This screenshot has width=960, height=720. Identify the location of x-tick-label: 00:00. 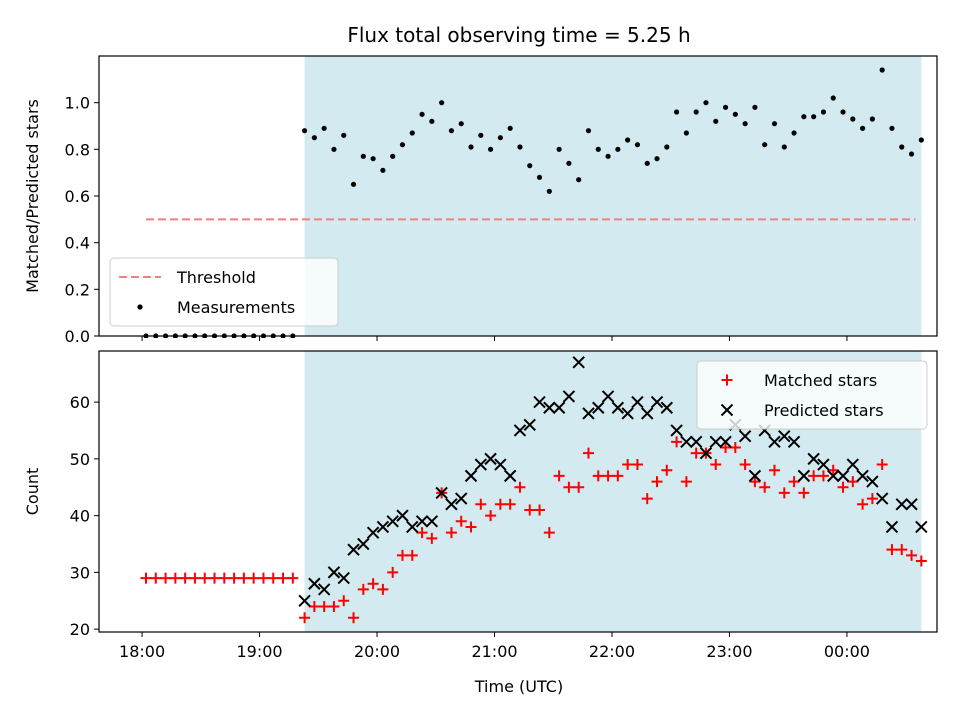
(847, 651).